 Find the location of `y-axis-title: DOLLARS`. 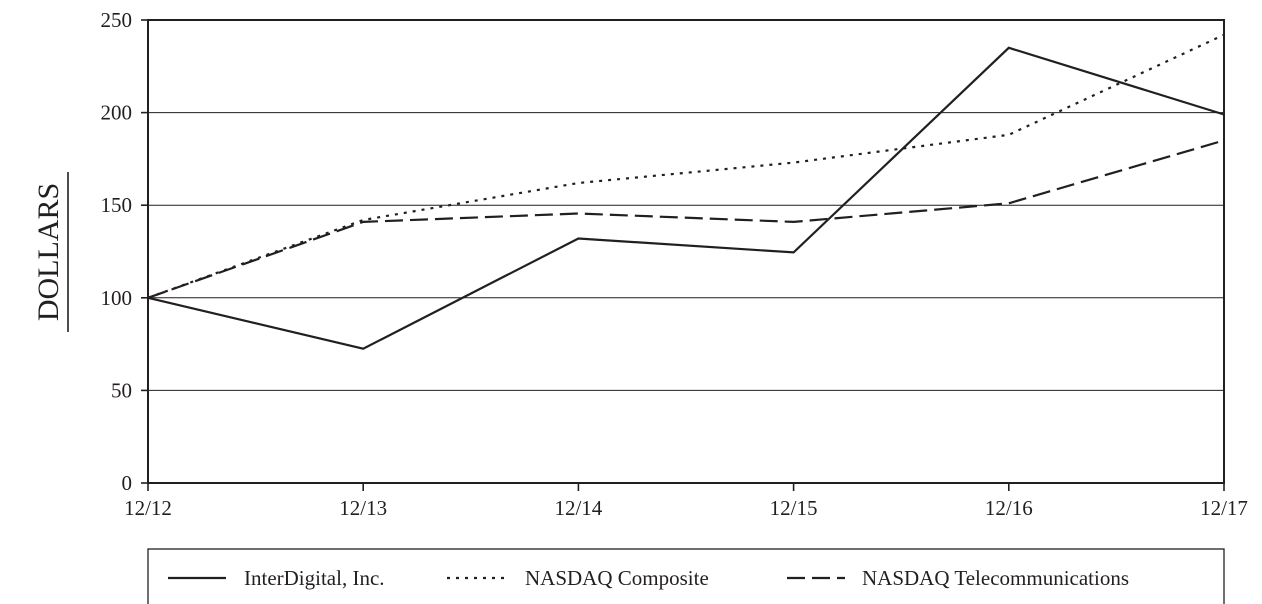

y-axis-title: DOLLARS is located at coordinates (48, 252).